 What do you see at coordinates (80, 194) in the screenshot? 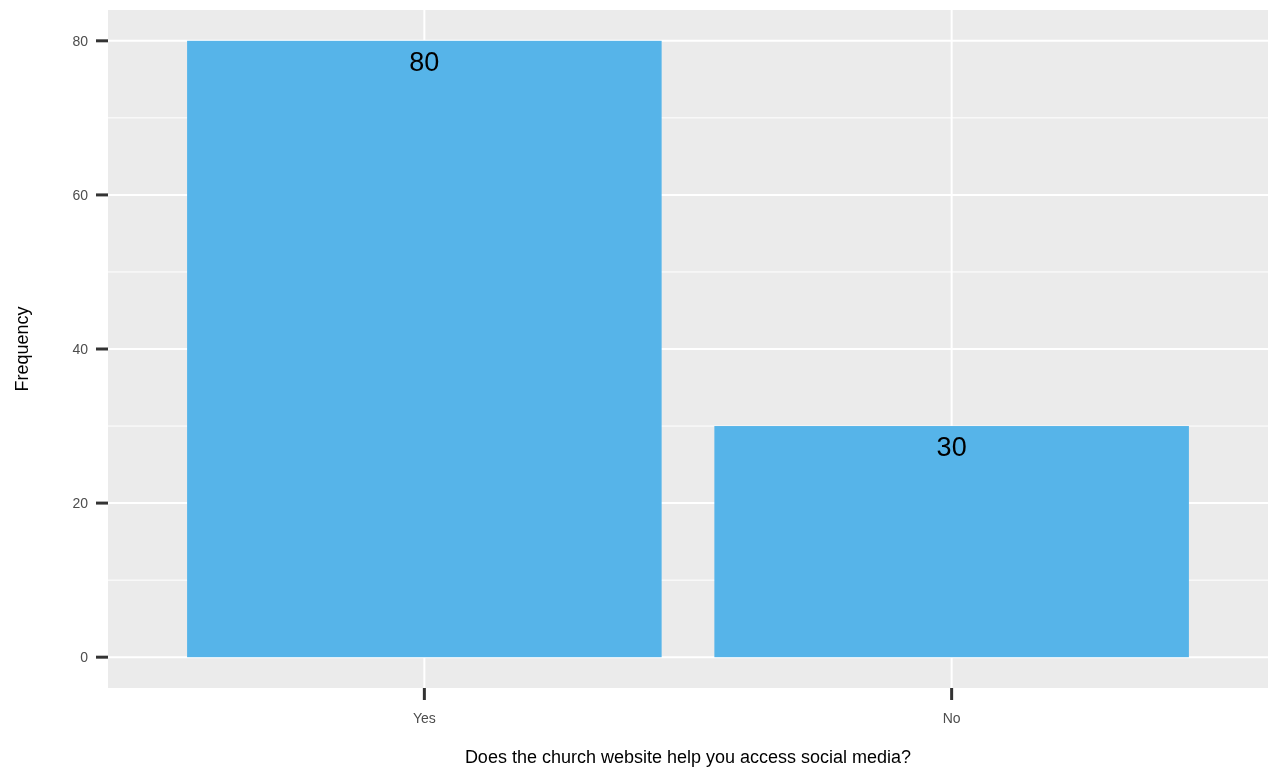
I see `y-tick-label: 60` at bounding box center [80, 194].